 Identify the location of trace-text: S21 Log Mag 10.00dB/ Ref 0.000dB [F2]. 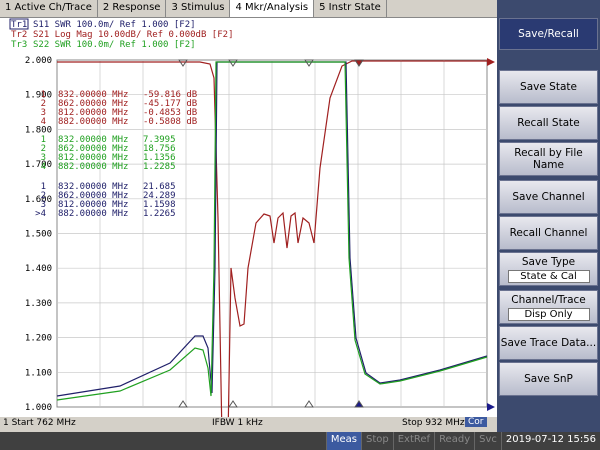
(133, 35).